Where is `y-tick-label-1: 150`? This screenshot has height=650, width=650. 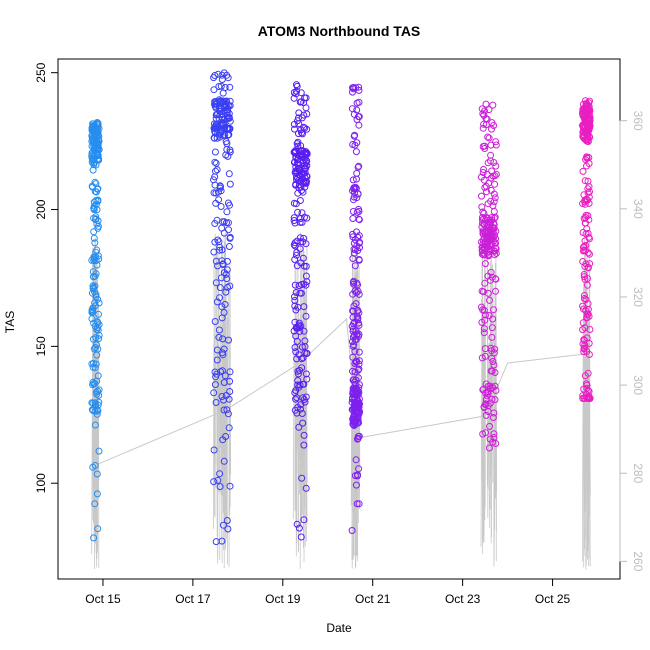
y-tick-label-1: 150 is located at coordinates (41, 346).